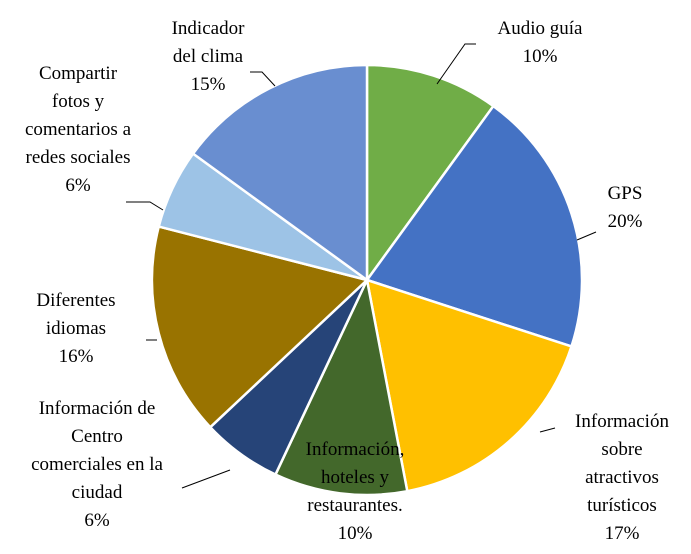 This screenshot has width=691, height=554. I want to click on category-label: Información sobre atractivos turísticos, so click(622, 463).